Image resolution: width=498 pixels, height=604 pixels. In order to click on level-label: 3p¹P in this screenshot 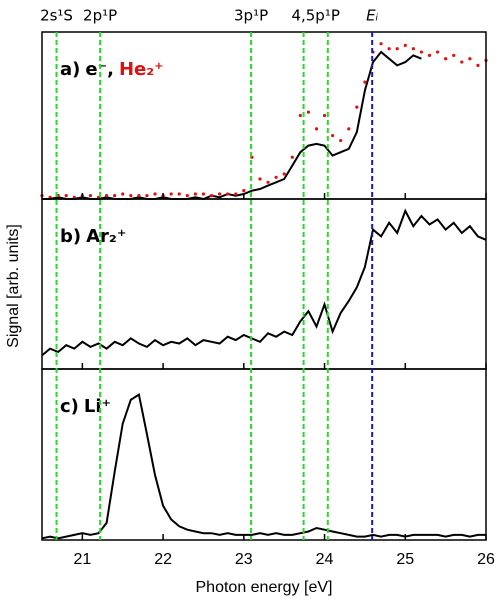, I will do `click(251, 16)`.